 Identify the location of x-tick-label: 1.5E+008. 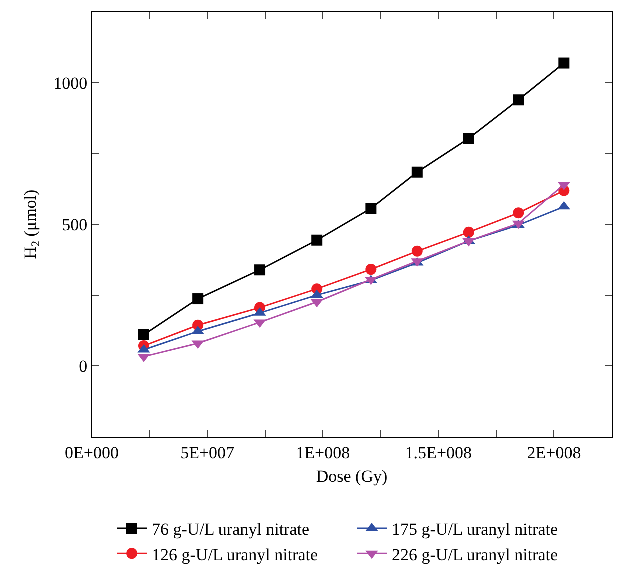
(438, 452).